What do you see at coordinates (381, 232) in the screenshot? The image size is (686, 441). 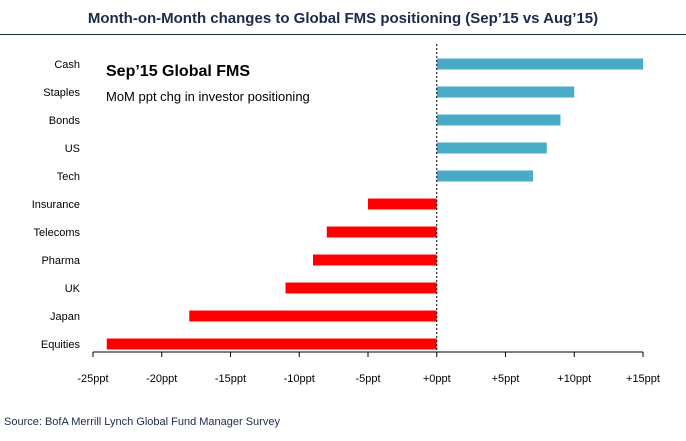 I see `bar-telecoms` at bounding box center [381, 232].